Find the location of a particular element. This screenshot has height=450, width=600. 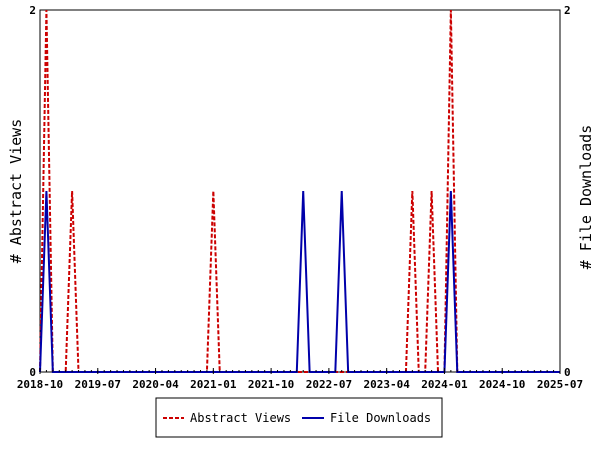

legend: Abstract Views File Downloads is located at coordinates (299, 417).